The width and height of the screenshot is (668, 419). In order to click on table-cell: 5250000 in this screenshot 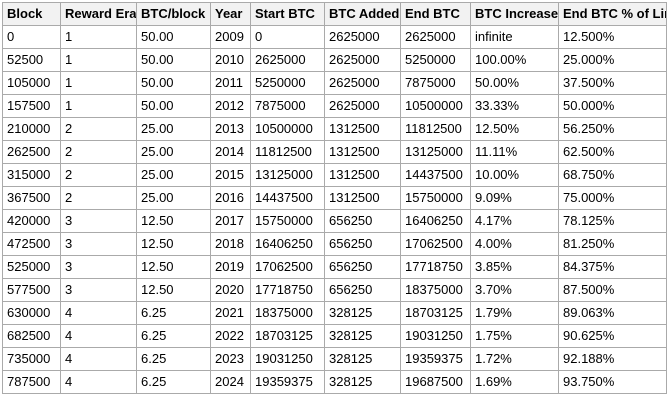, I will do `click(287, 83)`.